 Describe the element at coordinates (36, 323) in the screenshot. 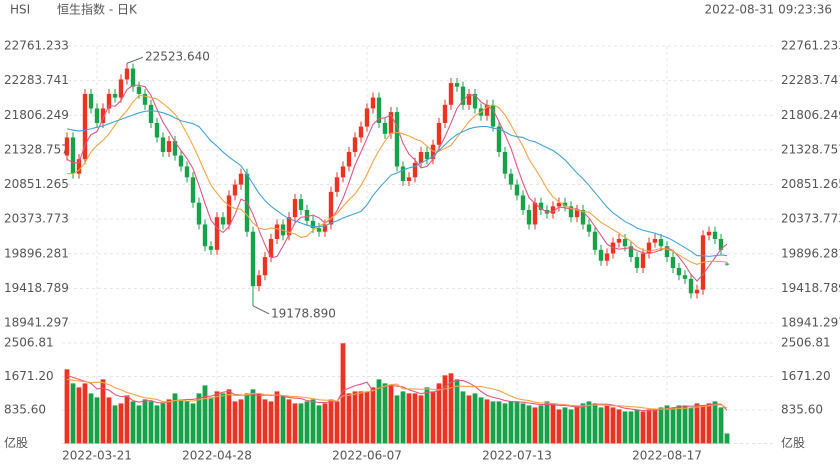

I see `y-tick-label-left: 18941.297` at that location.